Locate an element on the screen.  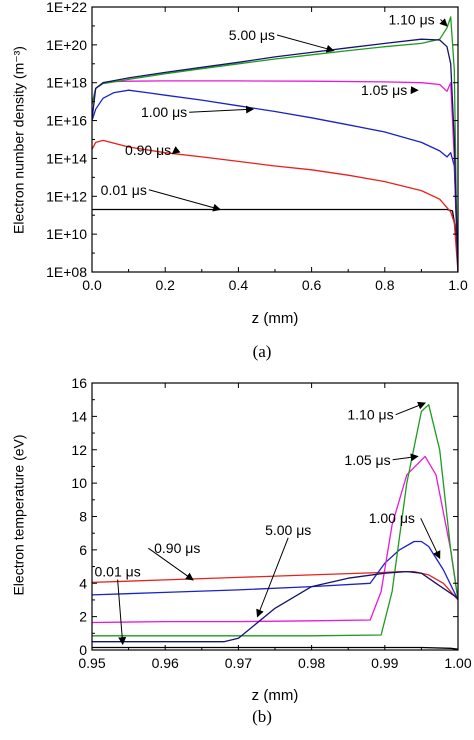
density-x-tick-label: 0.6 is located at coordinates (312, 285).